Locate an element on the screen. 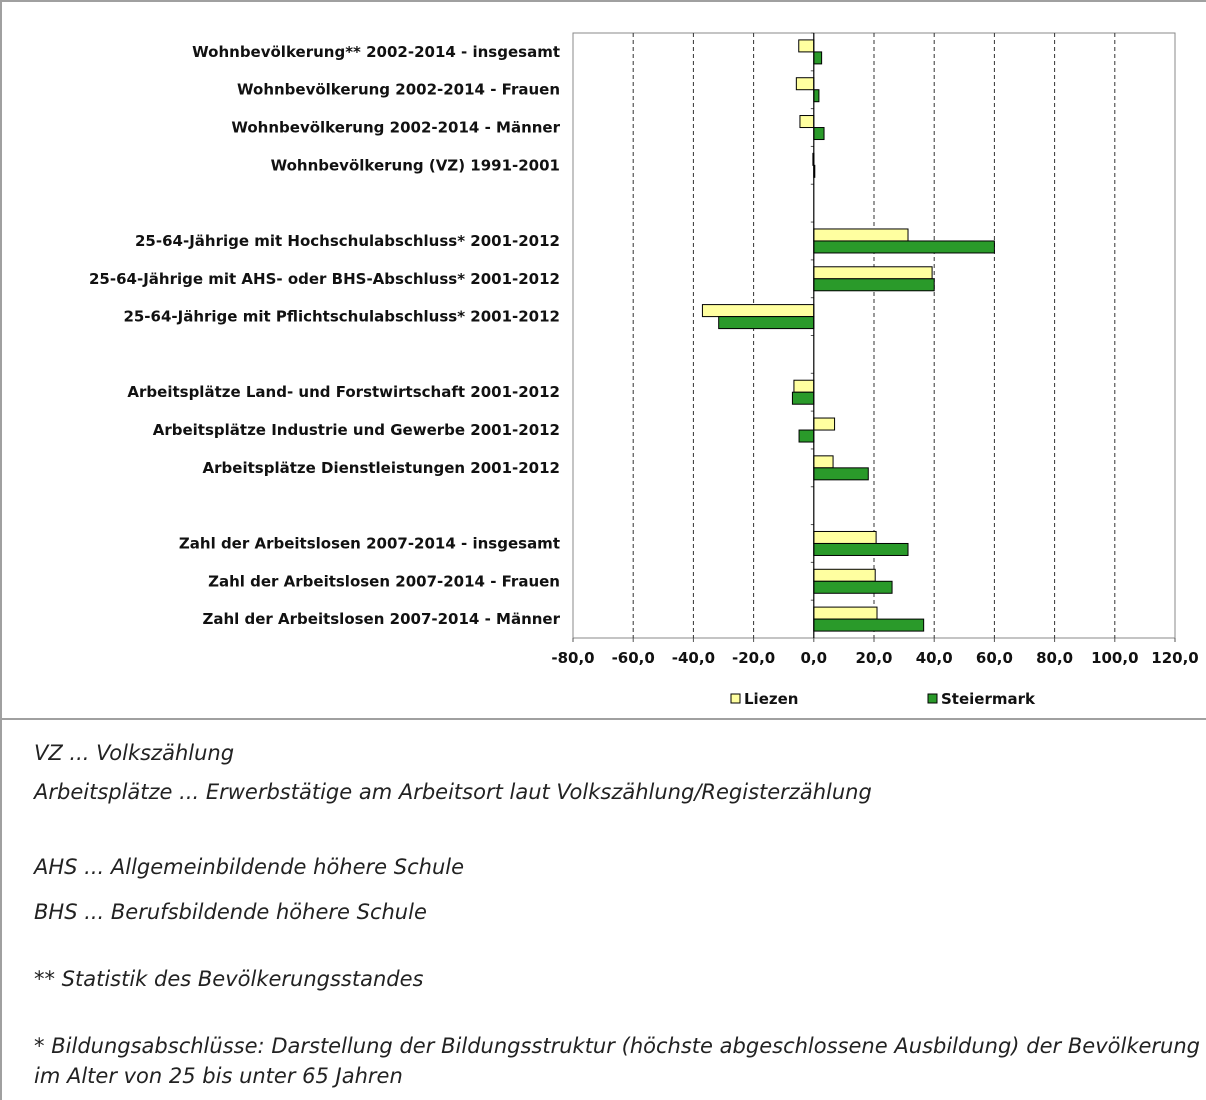  x-tick-label: -40,0 is located at coordinates (693, 658).